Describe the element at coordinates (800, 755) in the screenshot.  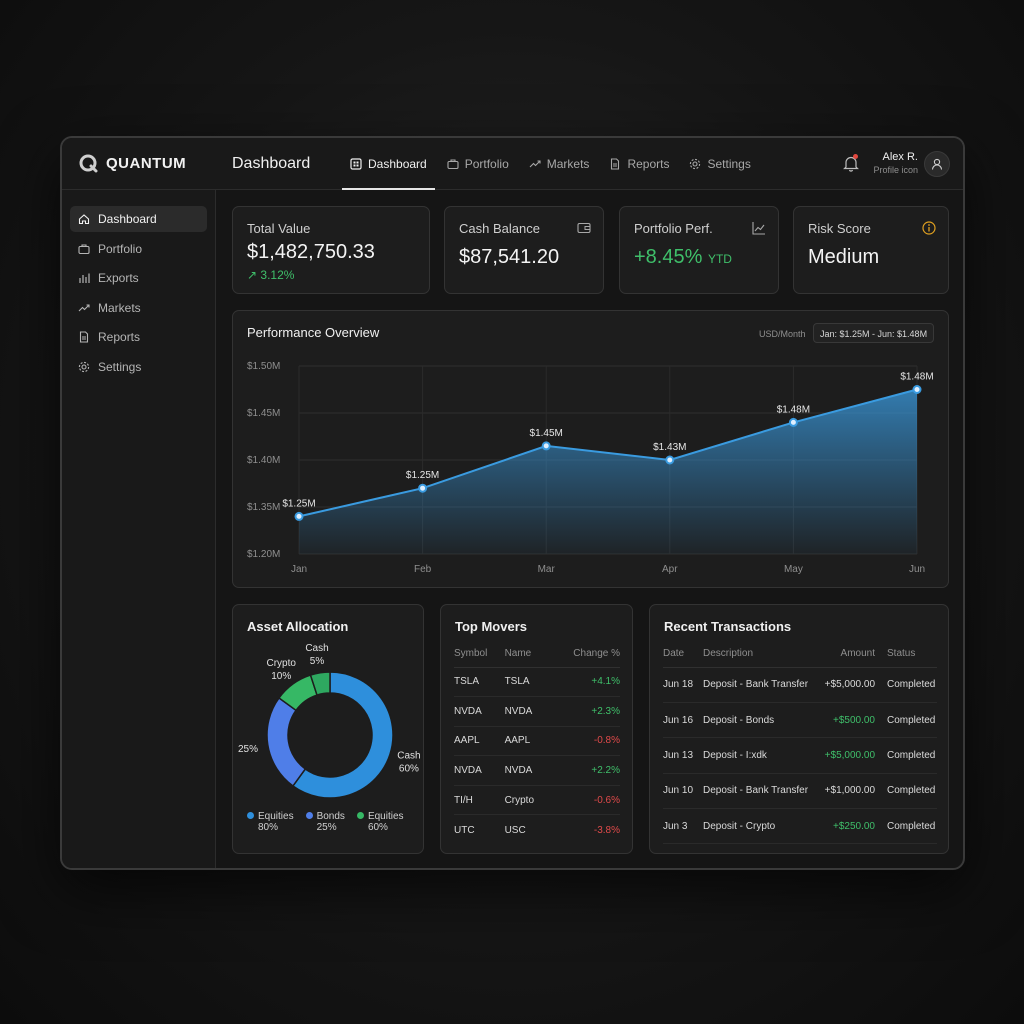
I see `table-row: Jun 13 Deposit - I:xdk +$5,000.00 Completed` at that location.